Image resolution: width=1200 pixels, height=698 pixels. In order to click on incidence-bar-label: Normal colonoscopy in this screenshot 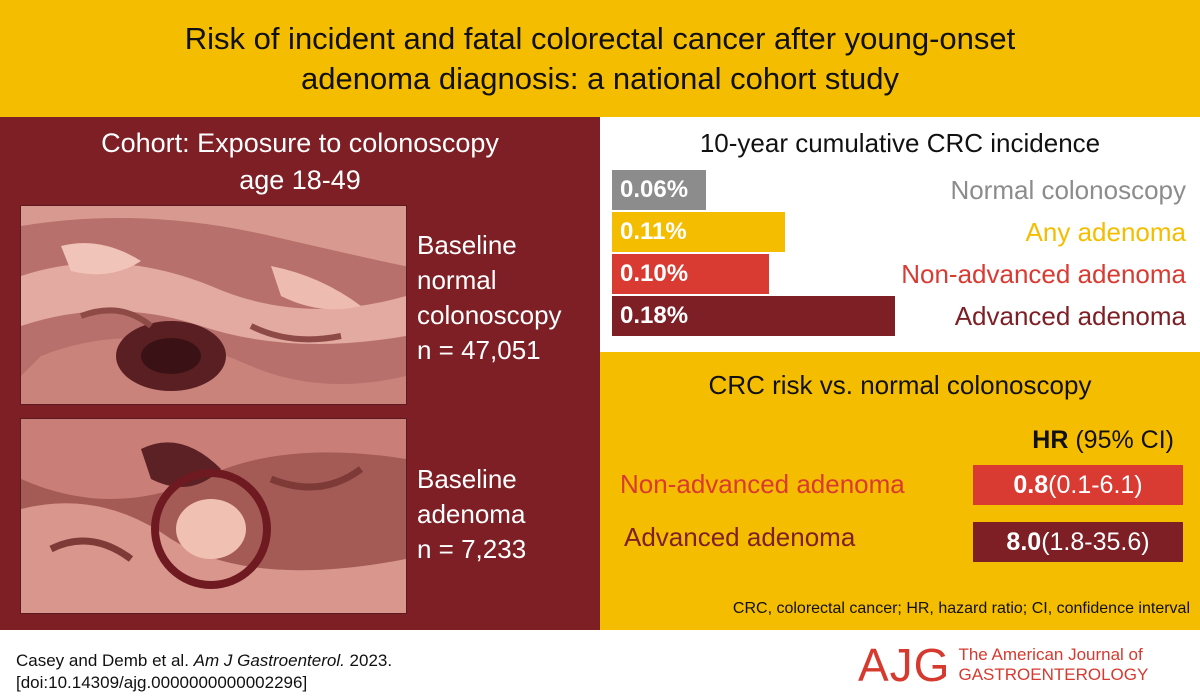, I will do `click(1068, 190)`.